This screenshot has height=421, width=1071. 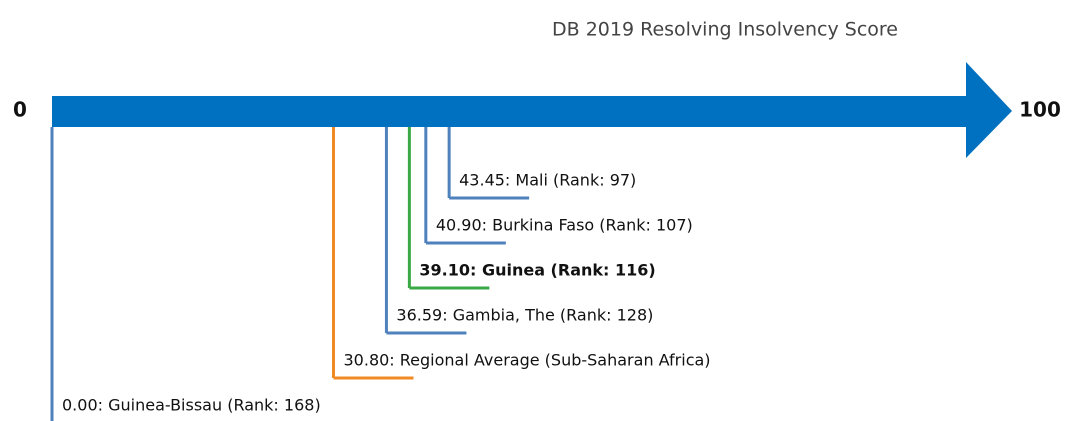 I want to click on axis-bar, so click(x=509, y=111).